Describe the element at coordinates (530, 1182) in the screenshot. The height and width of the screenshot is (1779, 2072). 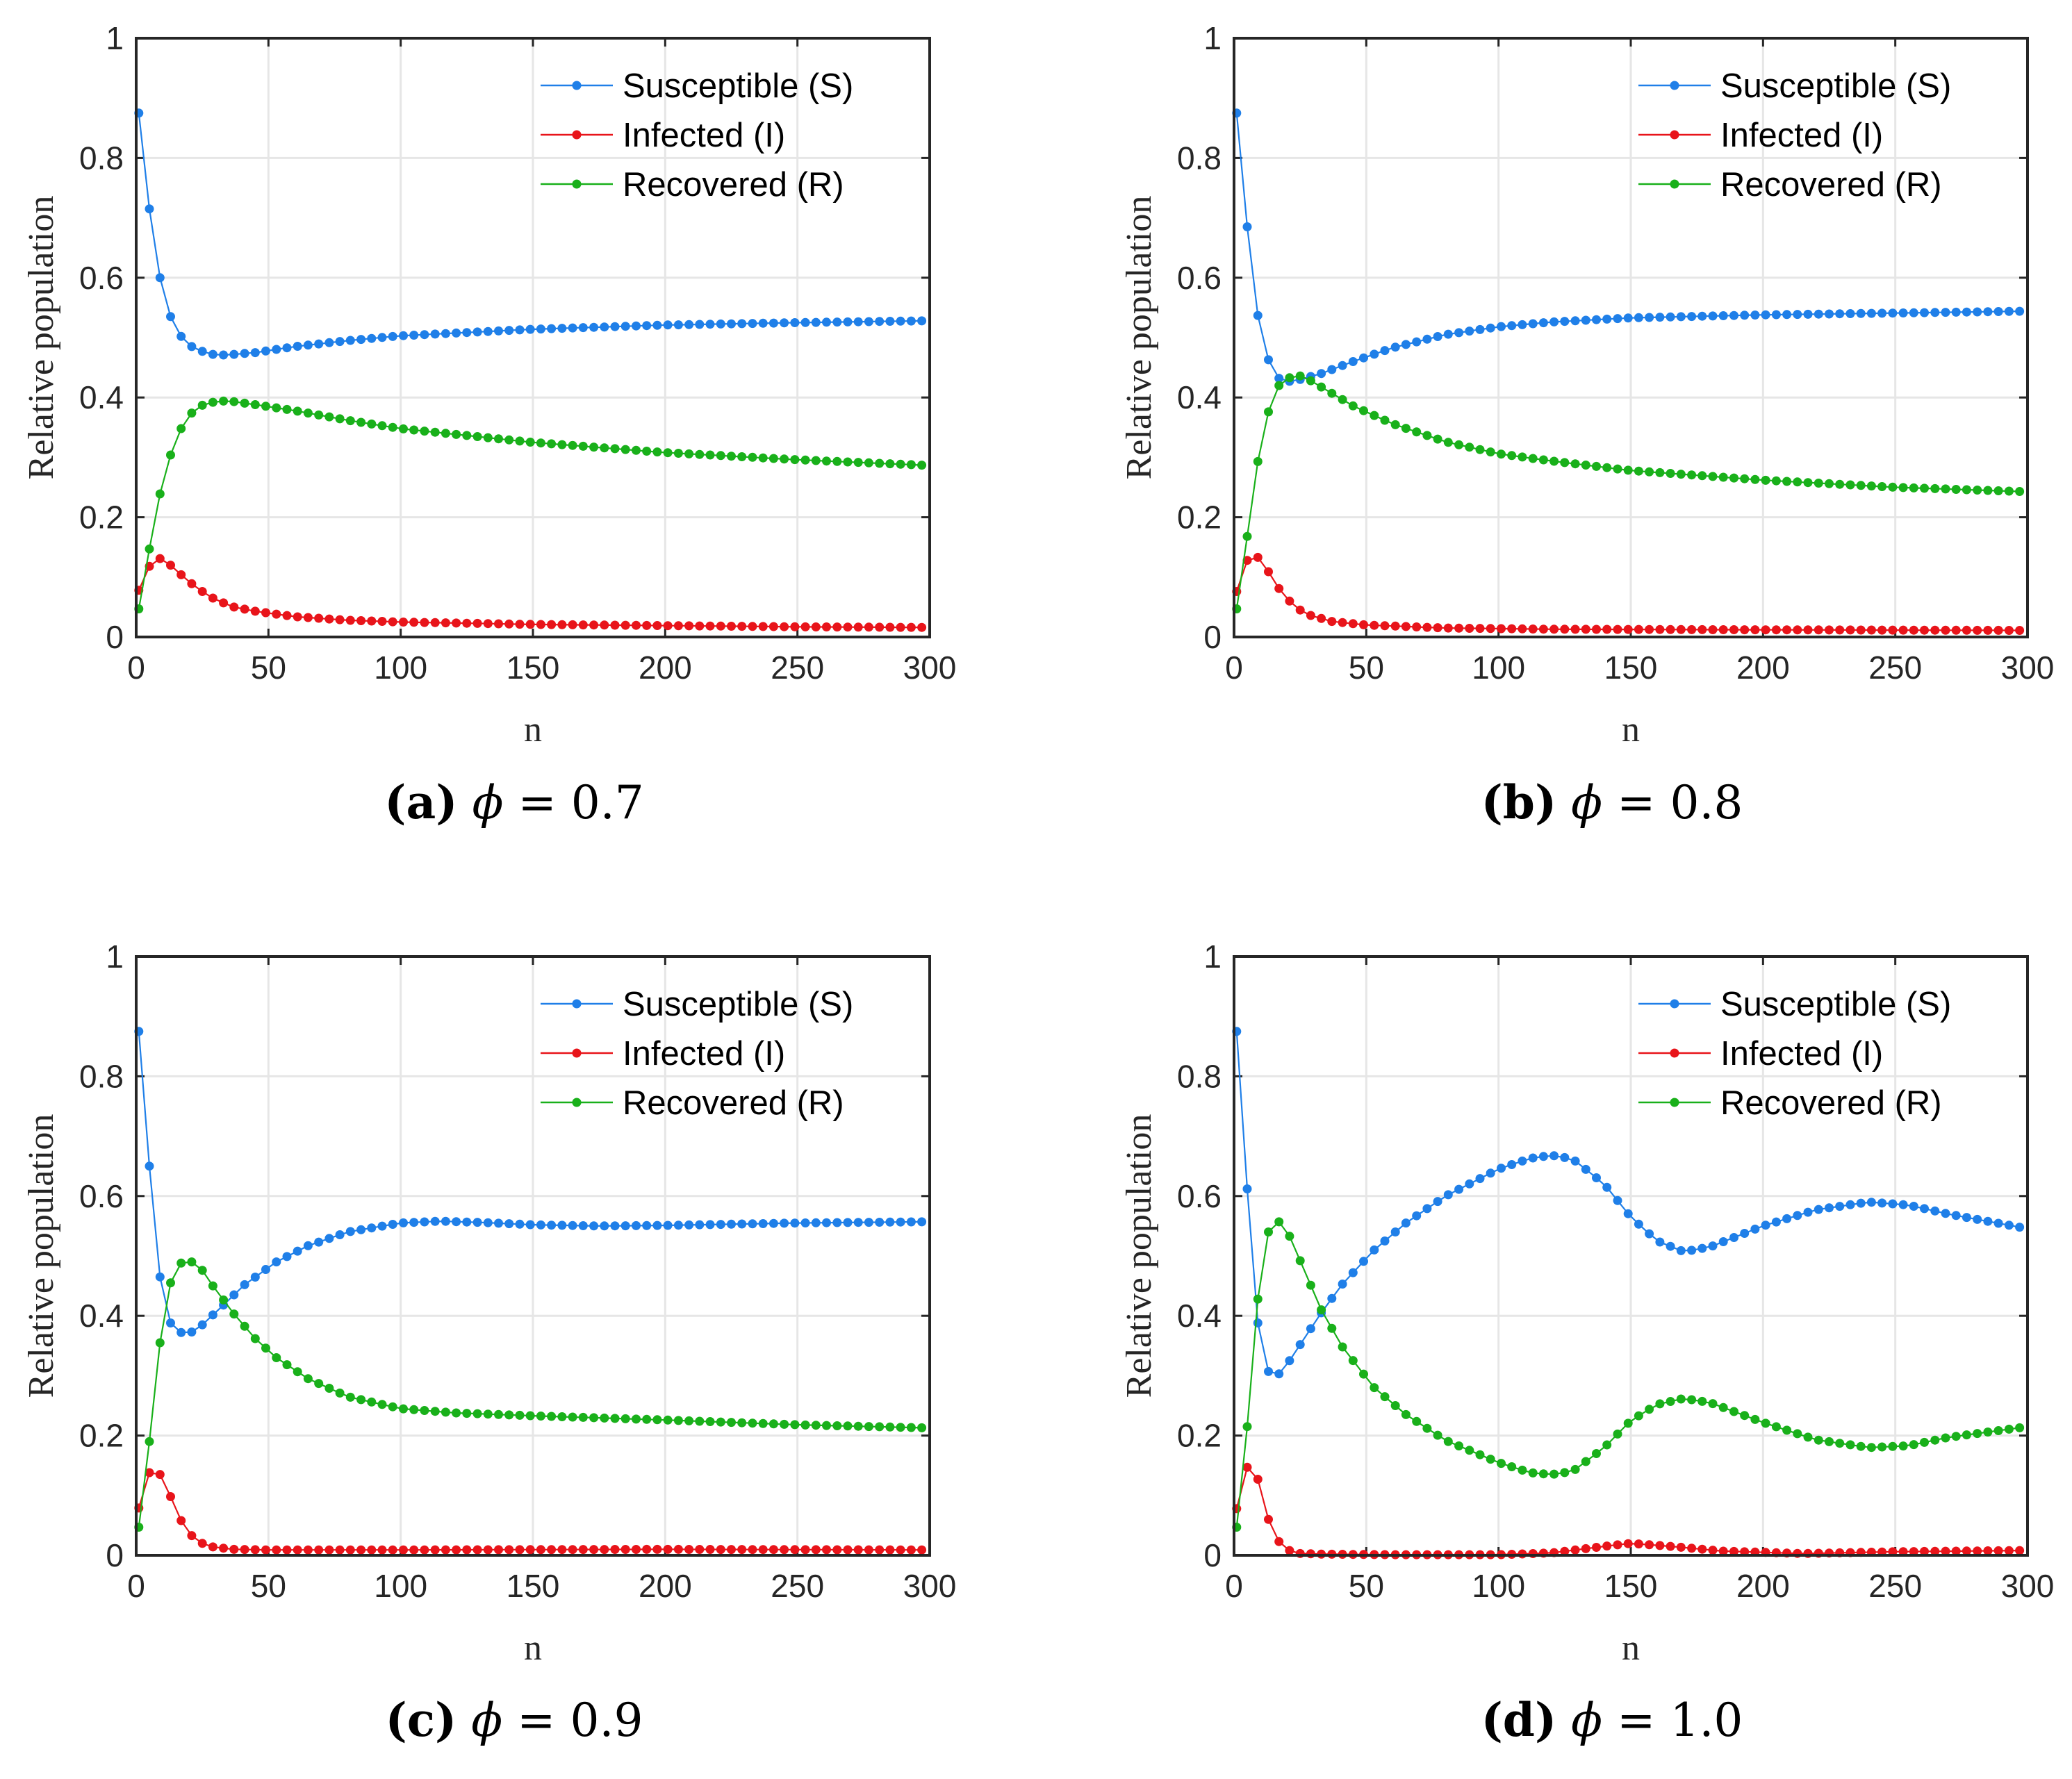
I see `series-s` at that location.